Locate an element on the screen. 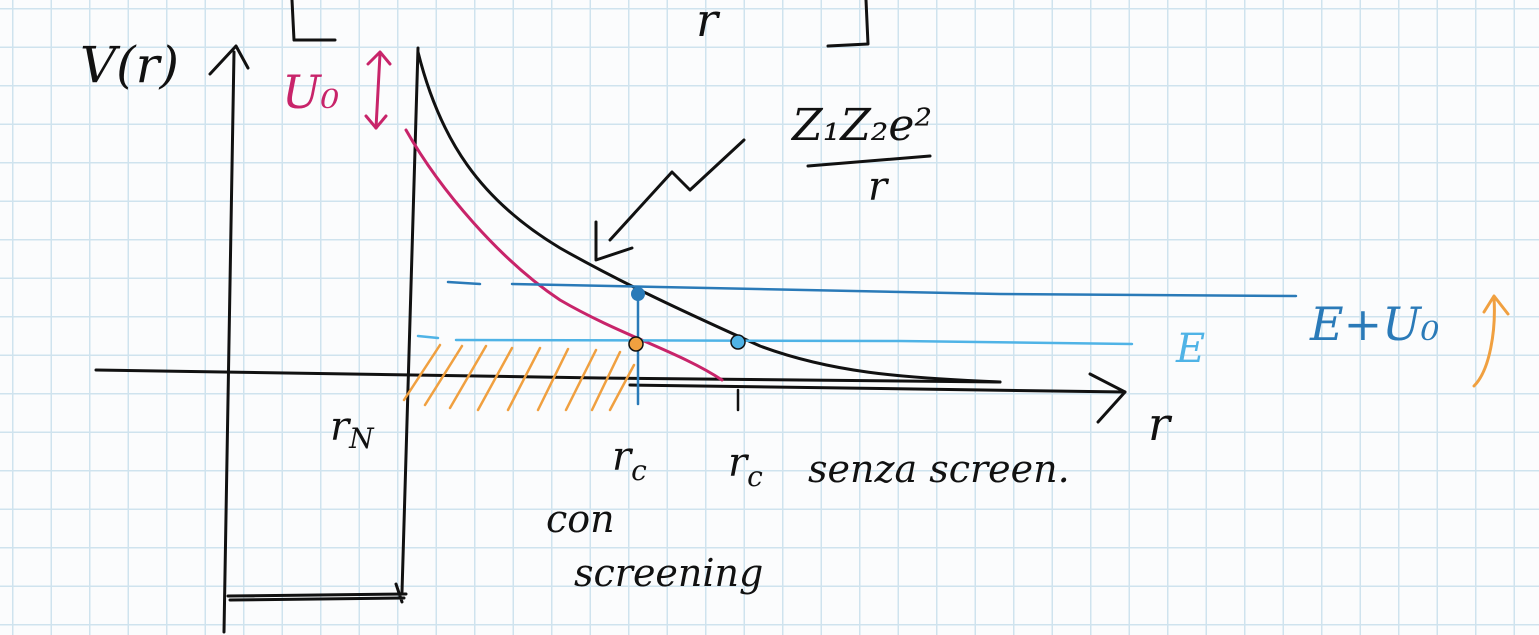 The image size is (1539, 635). coulomb-pointer-arrow is located at coordinates (677, 190).